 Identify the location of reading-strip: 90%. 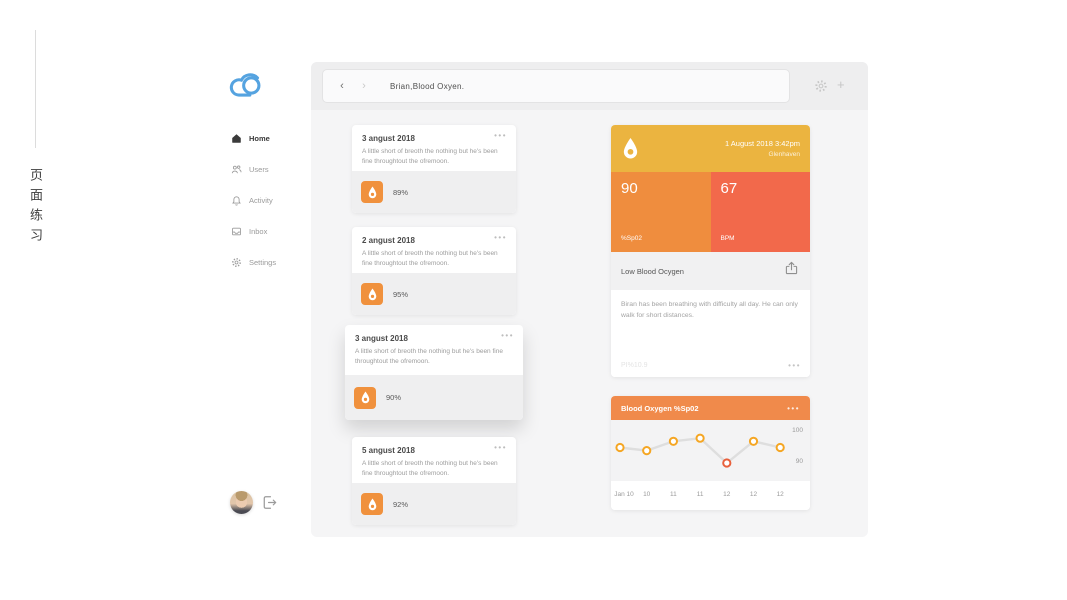
(434, 397).